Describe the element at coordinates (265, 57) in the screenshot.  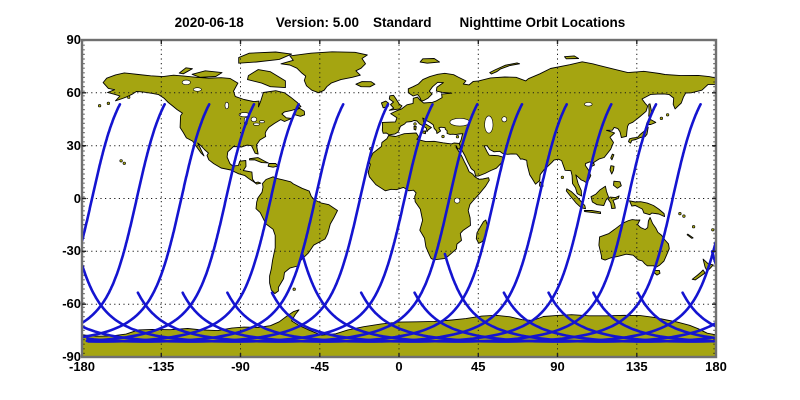
I see `land-ellesmere-island` at that location.